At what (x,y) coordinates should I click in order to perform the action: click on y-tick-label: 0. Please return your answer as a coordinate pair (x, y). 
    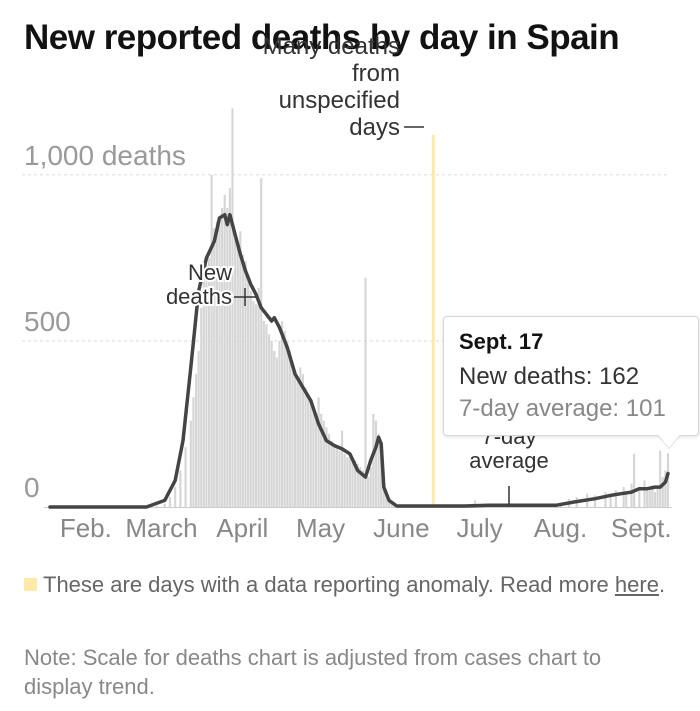
    Looking at the image, I should click on (32, 487).